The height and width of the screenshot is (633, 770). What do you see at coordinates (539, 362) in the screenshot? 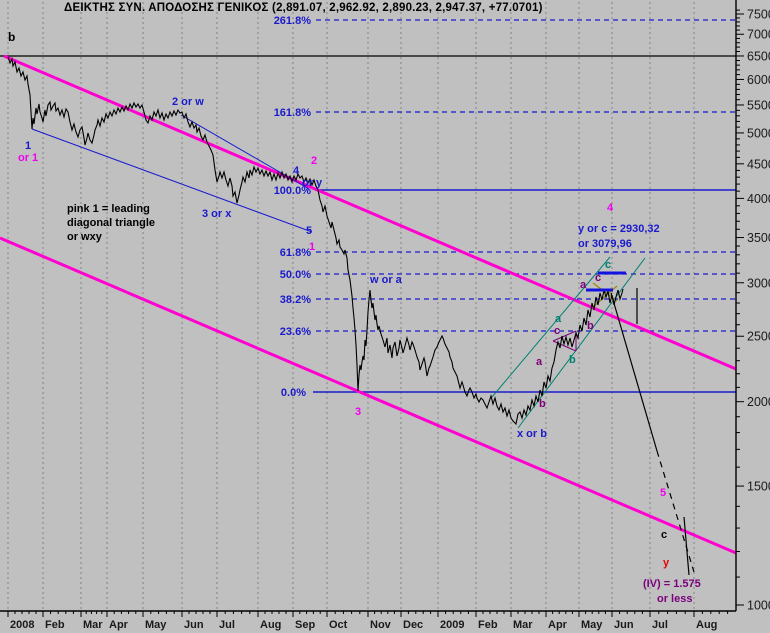
I see `label-a-purple: a` at bounding box center [539, 362].